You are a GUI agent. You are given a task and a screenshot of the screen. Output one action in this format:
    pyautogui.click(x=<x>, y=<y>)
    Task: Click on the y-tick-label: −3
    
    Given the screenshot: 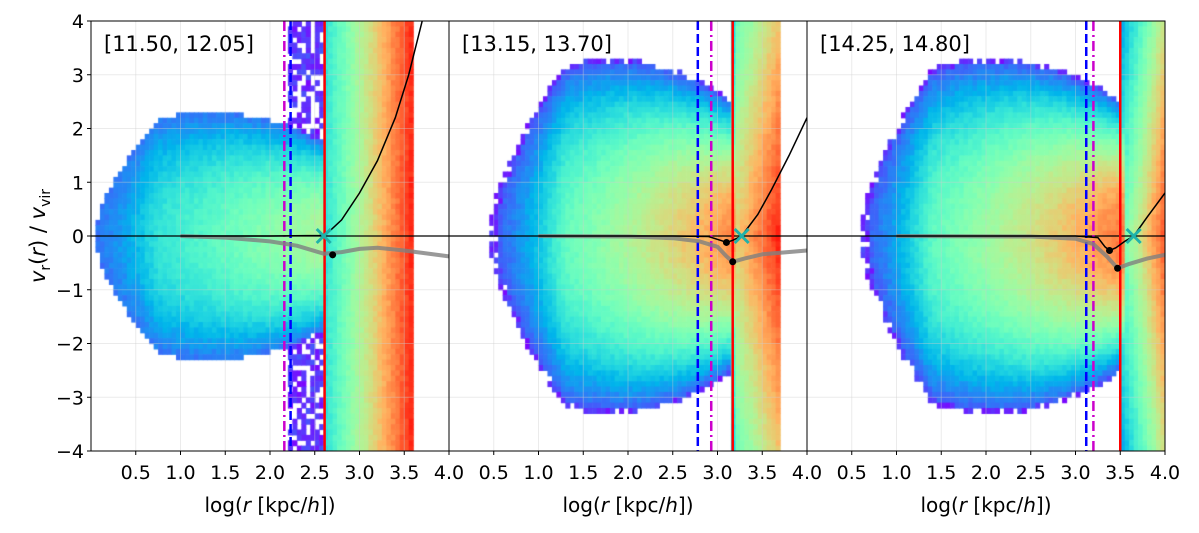 What is the action you would take?
    pyautogui.click(x=70, y=398)
    